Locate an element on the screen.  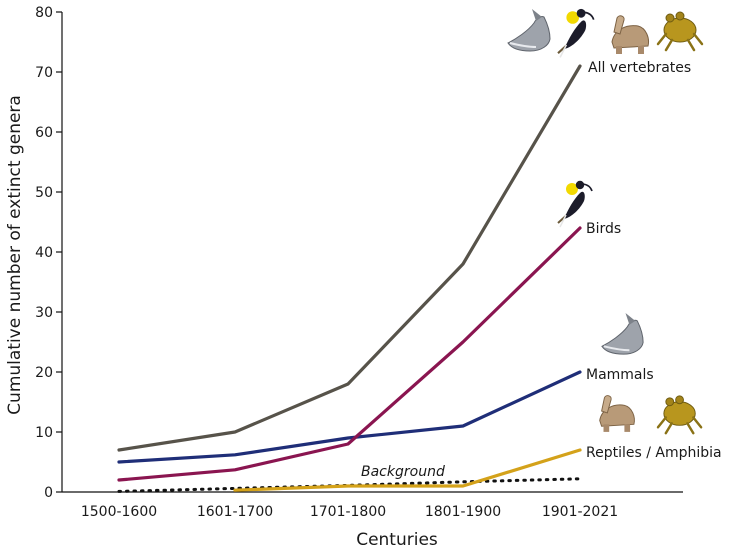
x-tick-label: 1701-1800 is located at coordinates (348, 512).